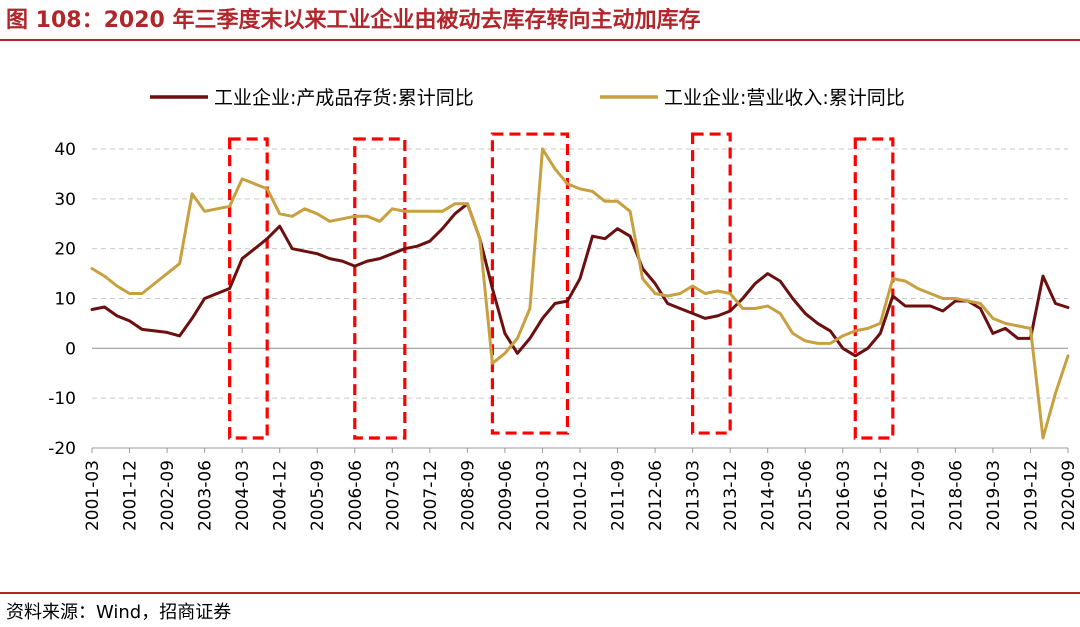 The image size is (1080, 627). I want to click on x-tick-label: 2016-03, so click(844, 495).